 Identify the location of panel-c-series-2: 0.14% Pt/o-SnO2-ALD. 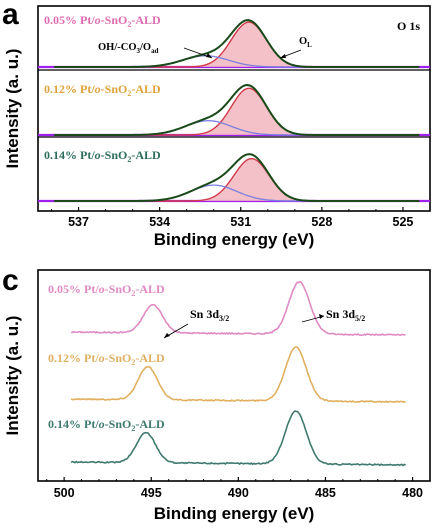
(227, 438).